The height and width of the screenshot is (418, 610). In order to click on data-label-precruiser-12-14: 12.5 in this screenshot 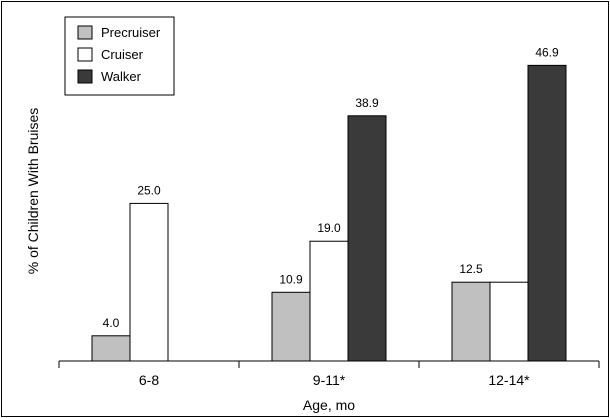, I will do `click(471, 269)`.